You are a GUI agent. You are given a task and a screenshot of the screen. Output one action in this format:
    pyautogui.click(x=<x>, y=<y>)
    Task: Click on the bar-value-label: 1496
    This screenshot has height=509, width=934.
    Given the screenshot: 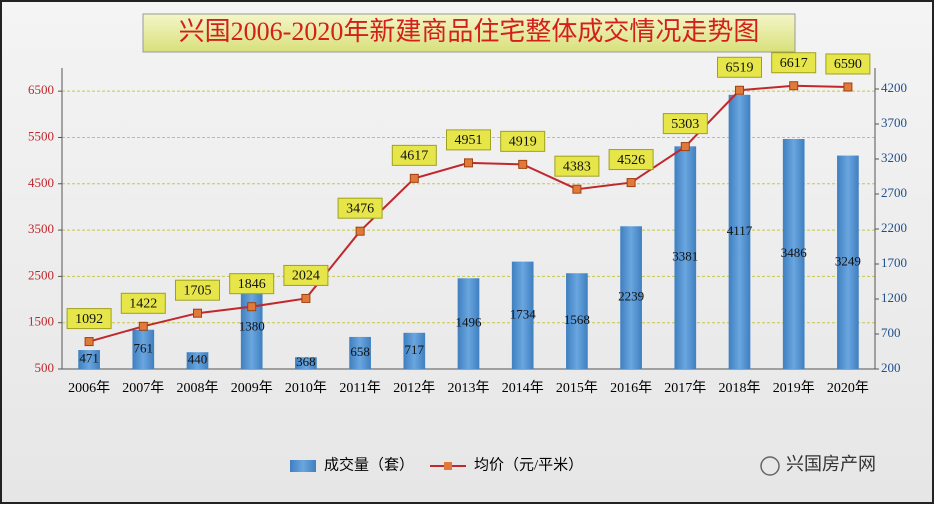 What is the action you would take?
    pyautogui.click(x=469, y=322)
    